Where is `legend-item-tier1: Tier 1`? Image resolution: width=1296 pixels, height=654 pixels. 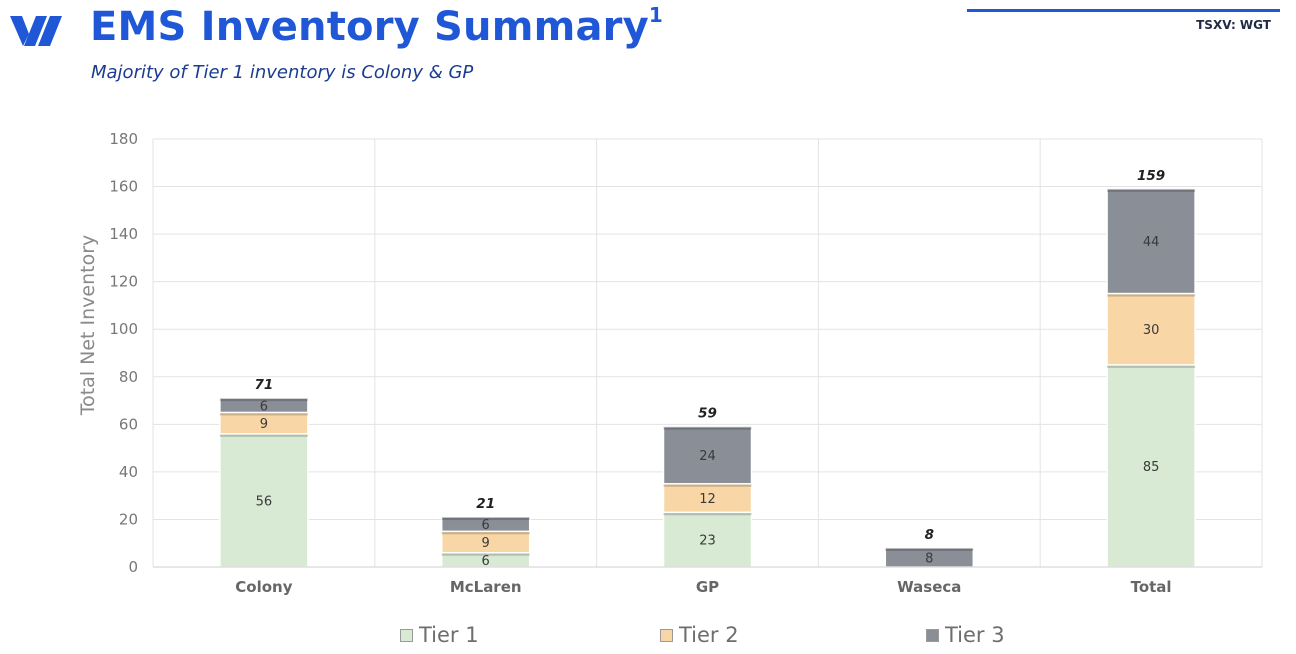
legend-item-tier1: Tier 1 is located at coordinates (439, 635).